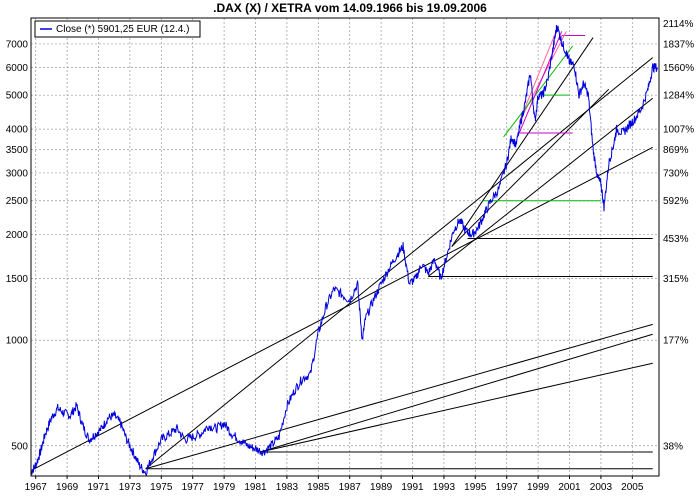 This screenshot has width=700, height=500. Describe the element at coordinates (676, 173) in the screenshot. I see `y-right-tick-label: 730%` at that location.